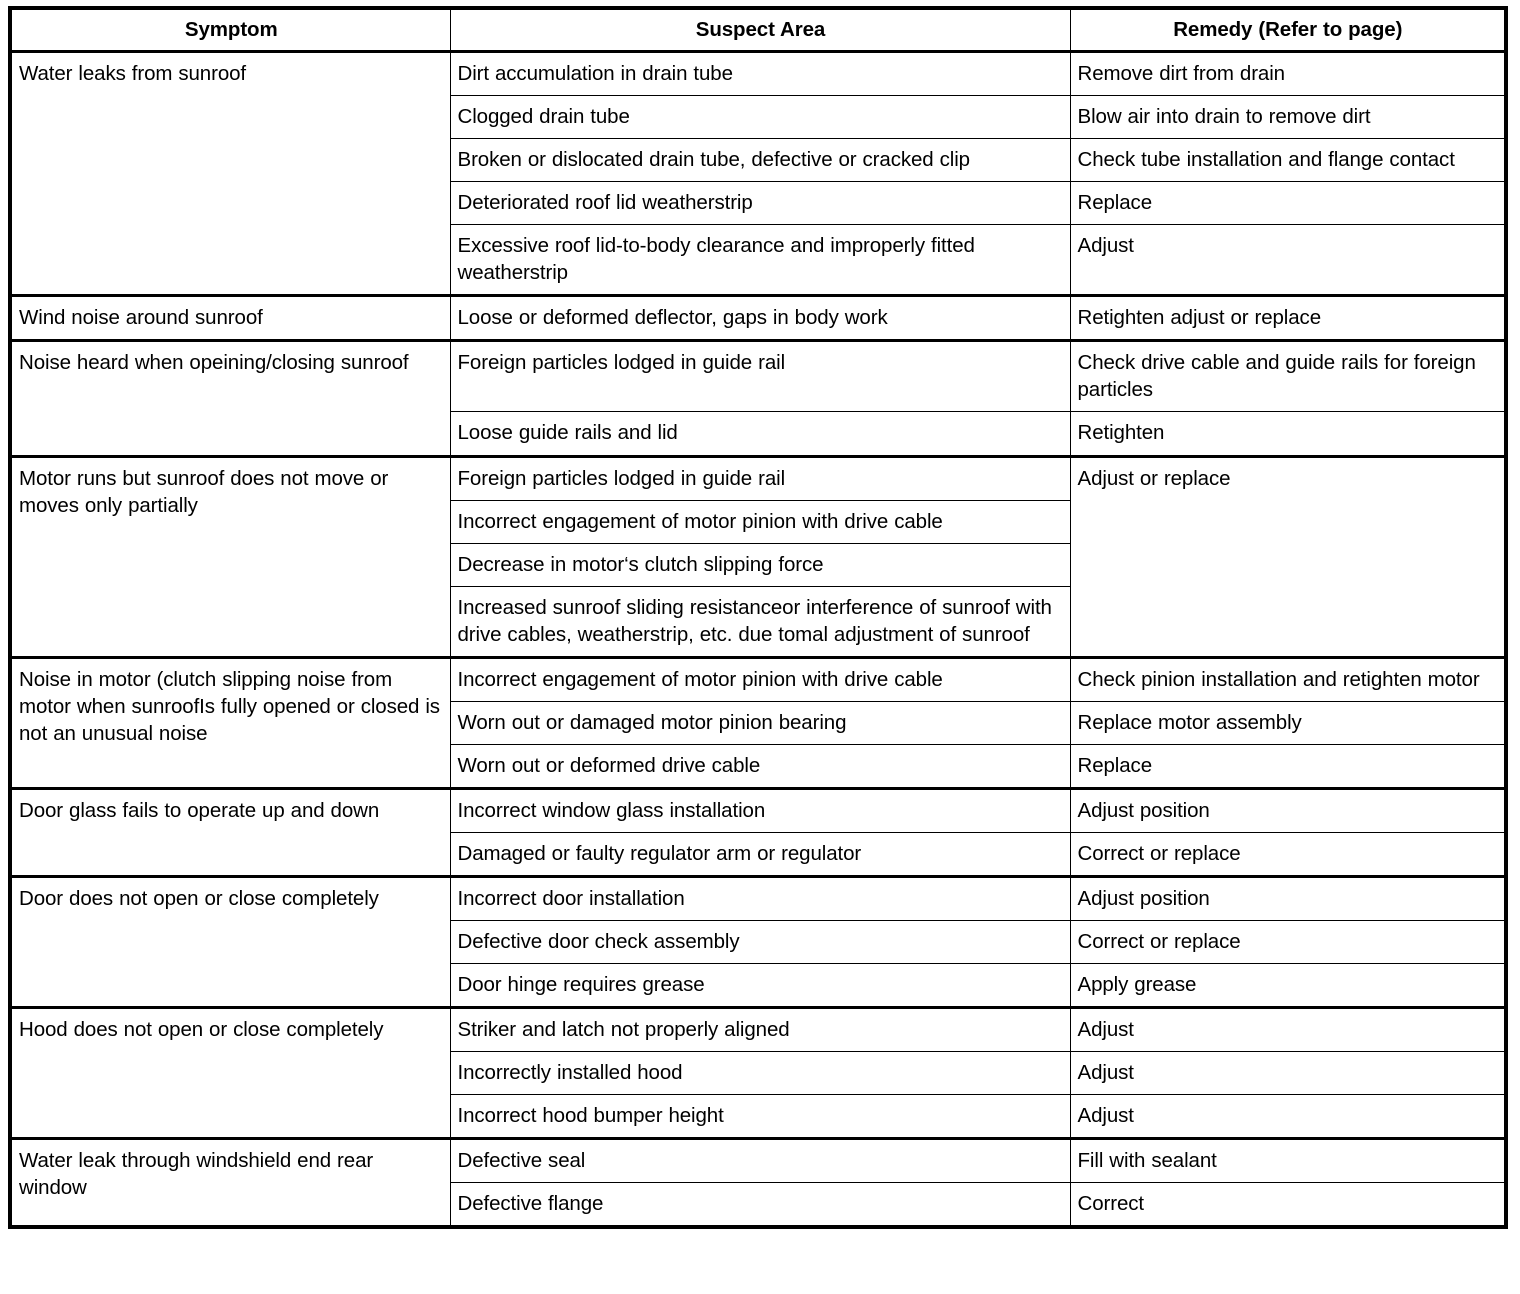 The height and width of the screenshot is (1294, 1520). I want to click on remedy-cell: Retighten, so click(1288, 434).